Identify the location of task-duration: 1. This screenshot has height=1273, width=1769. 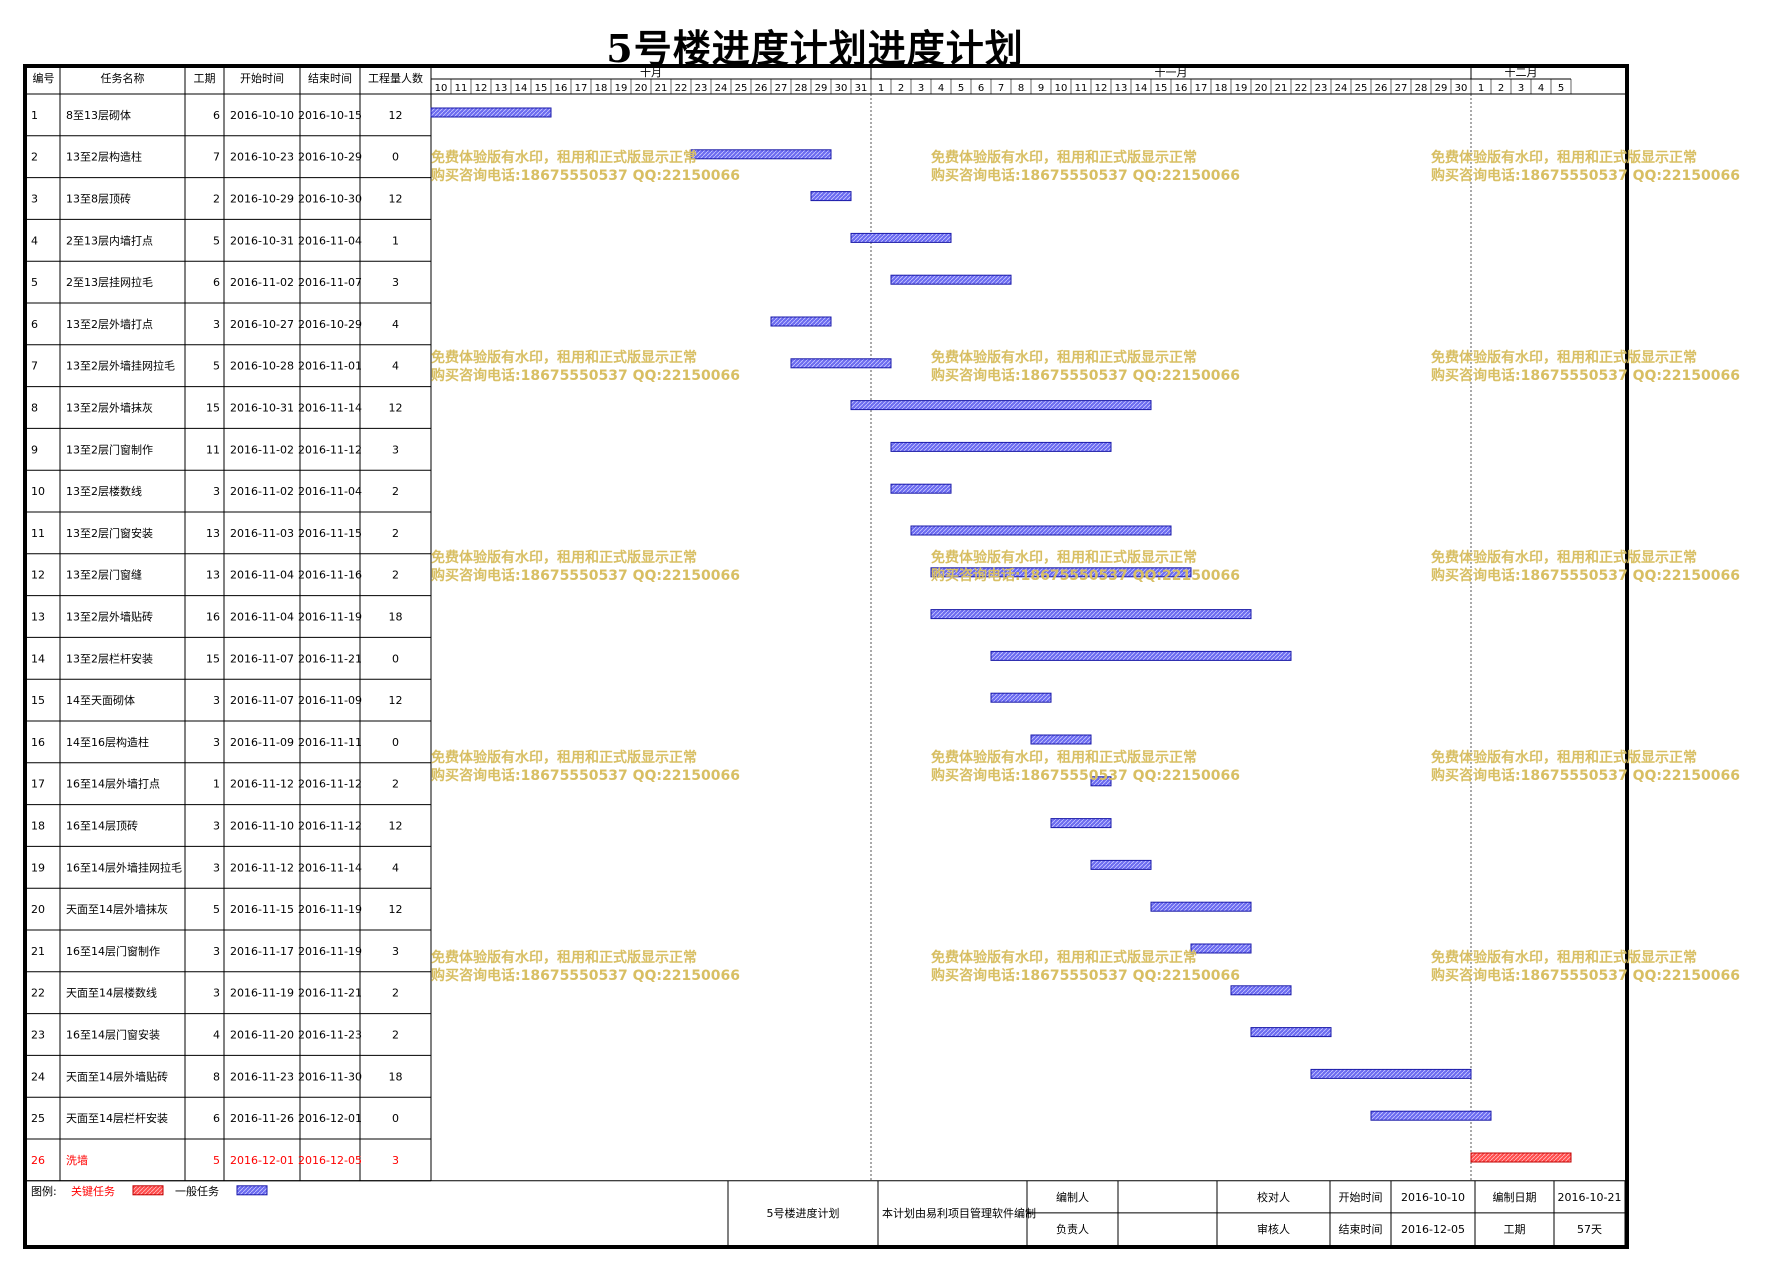
(216, 784).